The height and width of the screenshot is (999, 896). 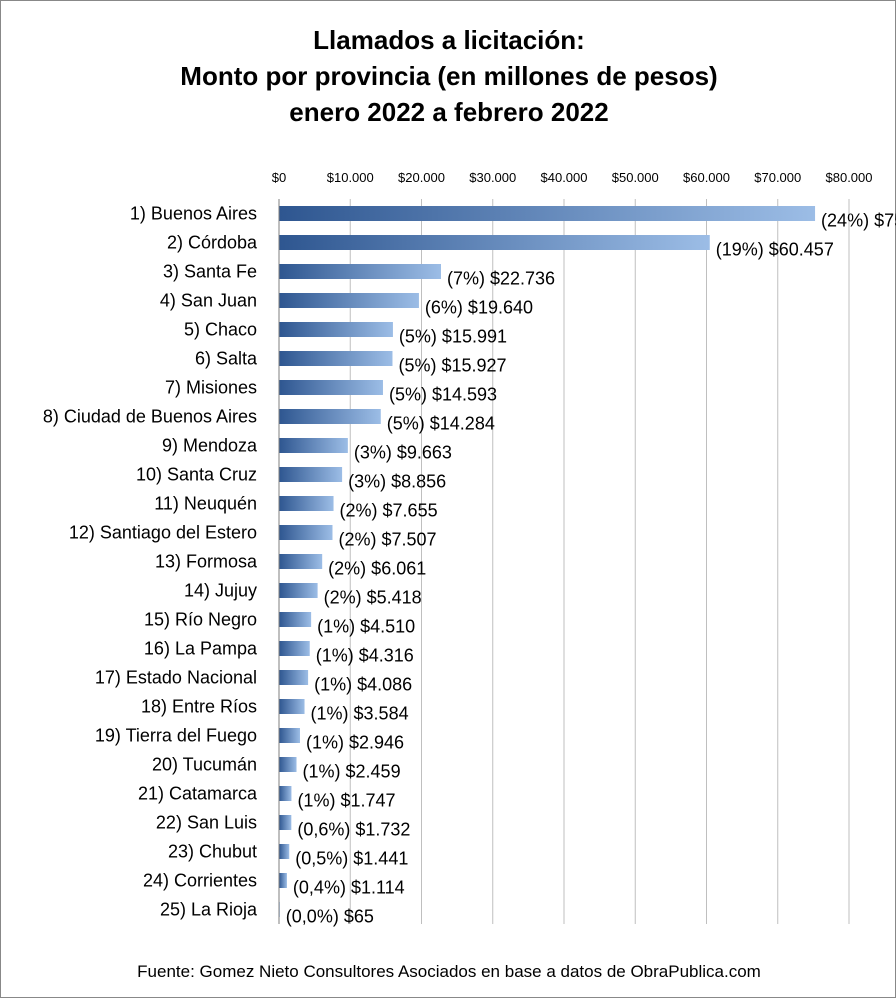 I want to click on data-label: (3%) $9.663, so click(x=403, y=453).